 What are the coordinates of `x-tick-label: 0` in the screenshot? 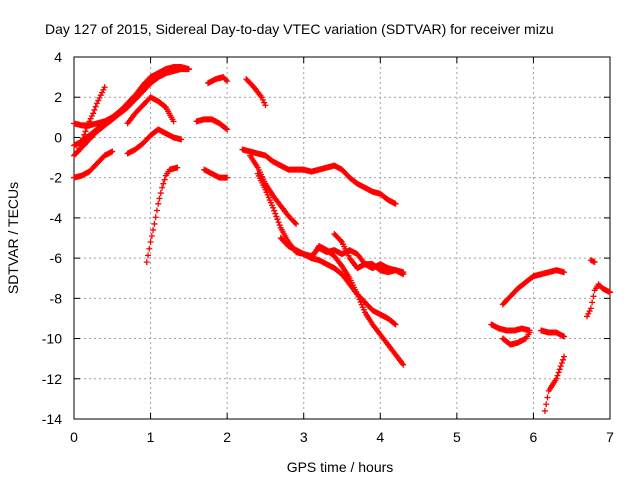 It's located at (74, 437).